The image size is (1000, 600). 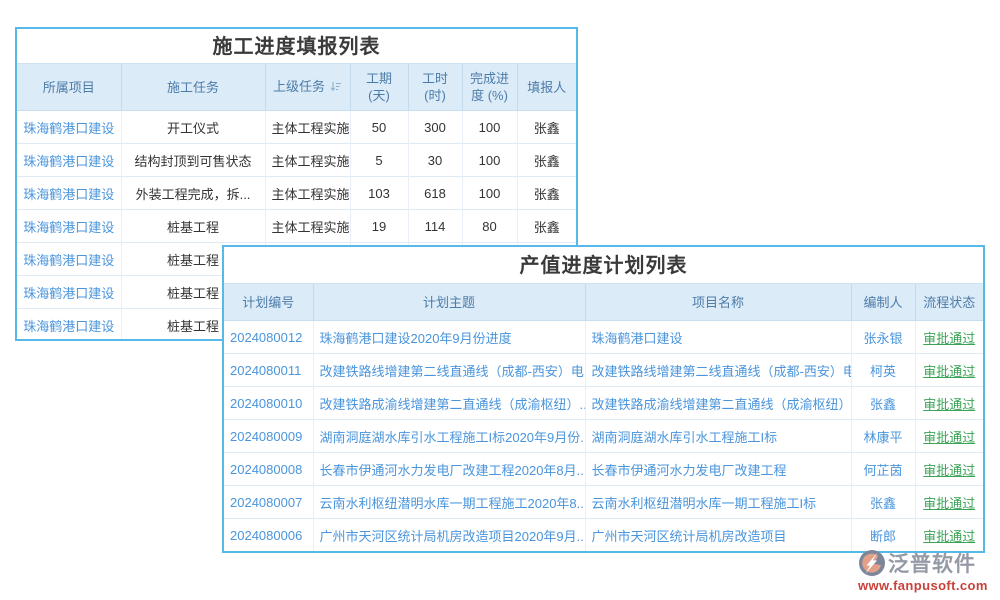 I want to click on plan-no-link: 2024080011, so click(x=266, y=370).